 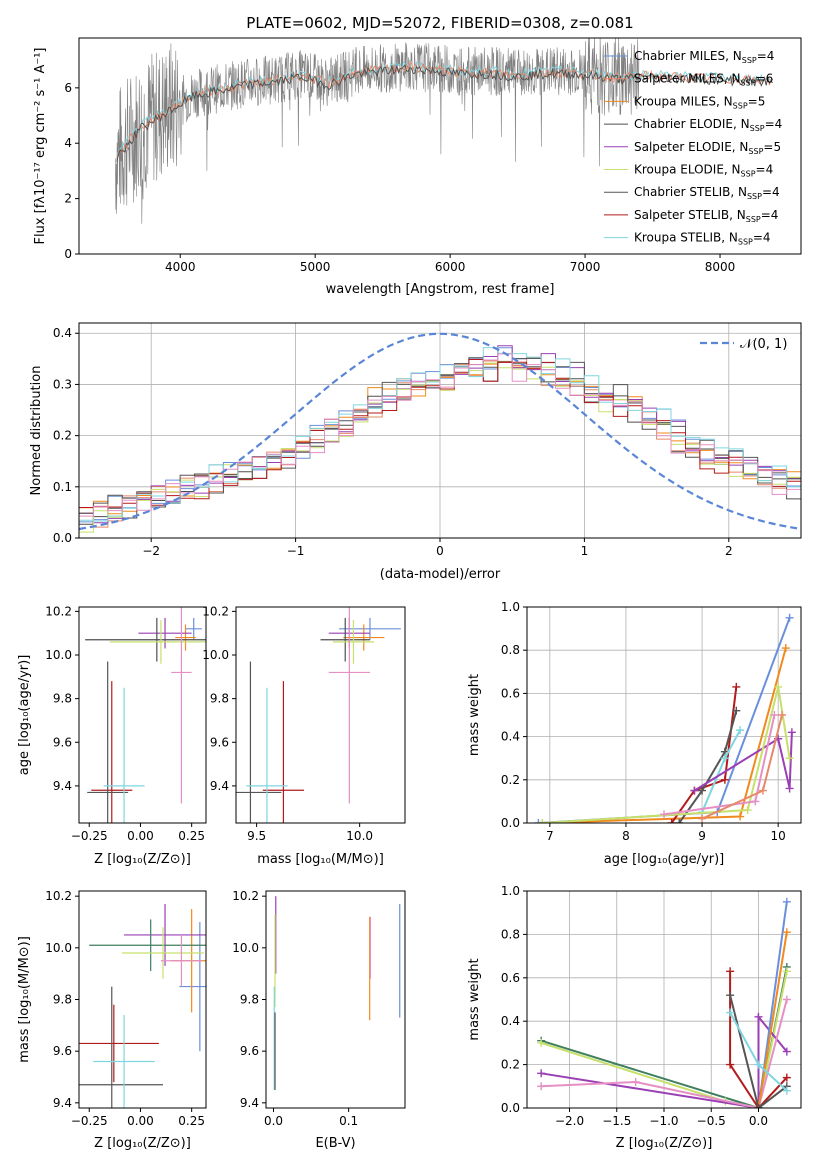 What do you see at coordinates (702, 836) in the screenshot?
I see `x-tick-label: 9` at bounding box center [702, 836].